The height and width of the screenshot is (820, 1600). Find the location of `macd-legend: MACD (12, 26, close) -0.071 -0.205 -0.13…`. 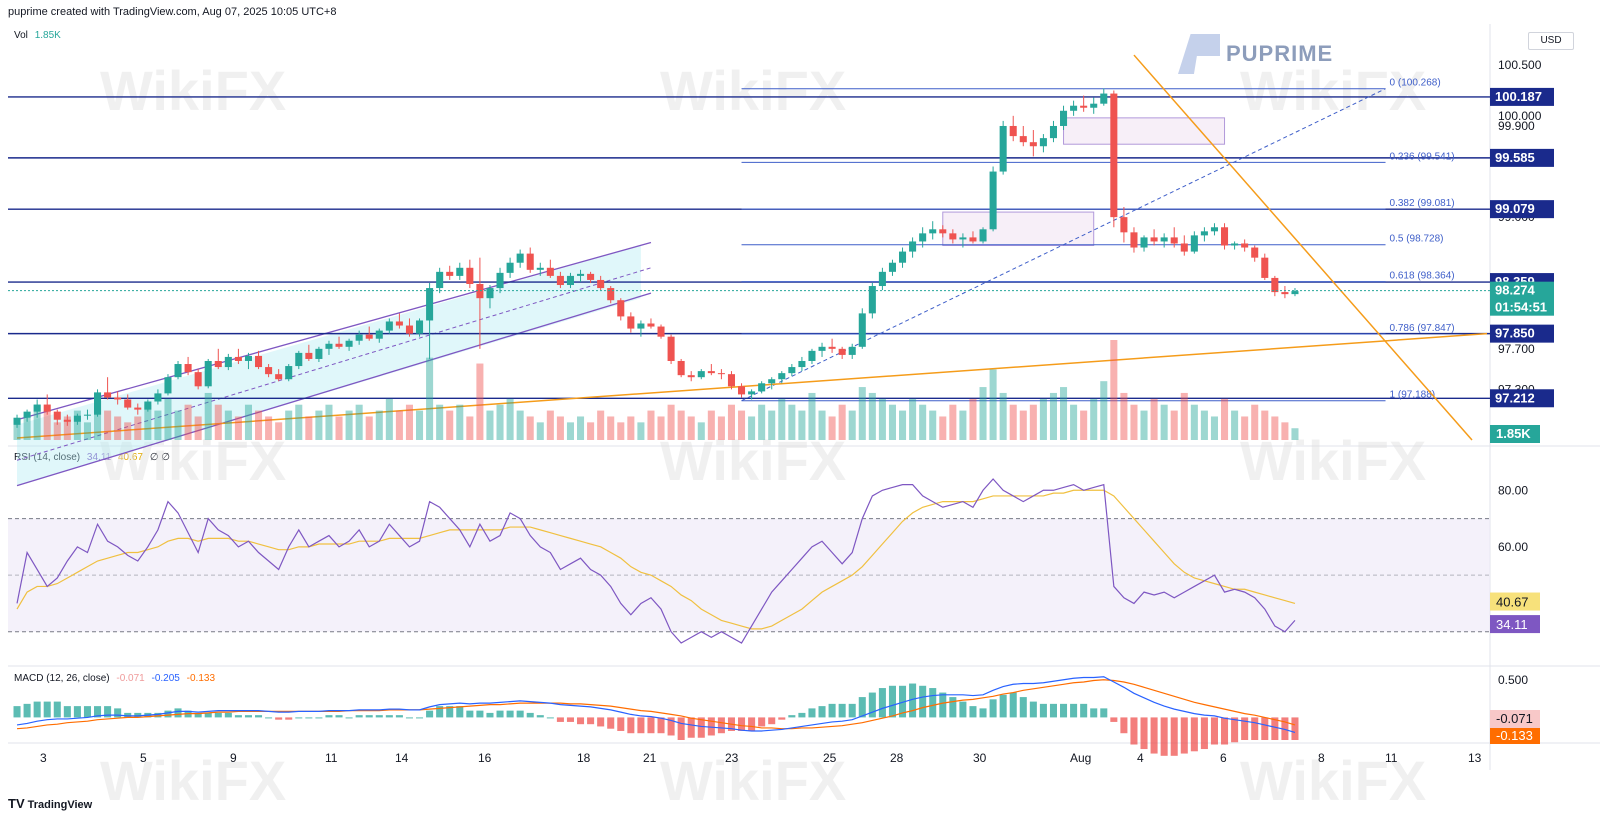

macd-legend: MACD (12, 26, close) -0.071 -0.205 -0.13… is located at coordinates (114, 678).